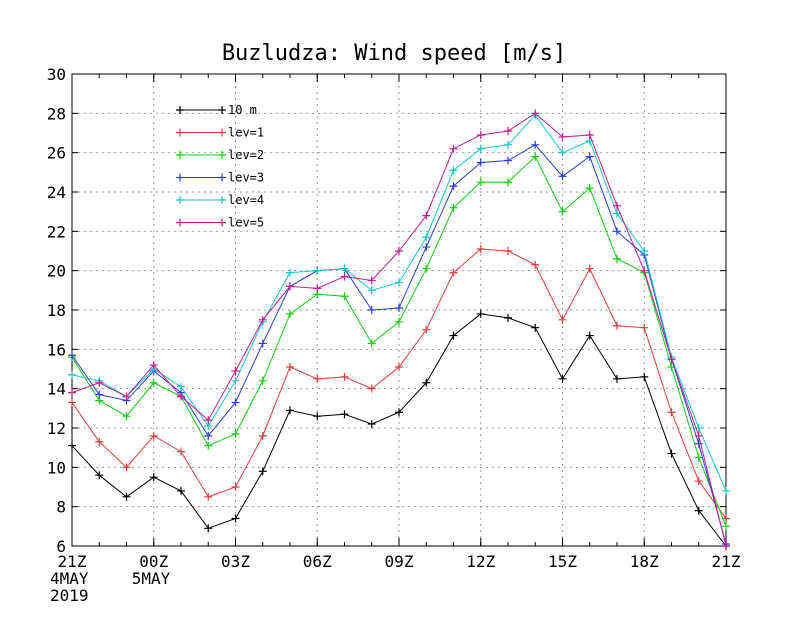 The height and width of the screenshot is (618, 800). What do you see at coordinates (644, 561) in the screenshot?
I see `x-tick-label: 18Z` at bounding box center [644, 561].